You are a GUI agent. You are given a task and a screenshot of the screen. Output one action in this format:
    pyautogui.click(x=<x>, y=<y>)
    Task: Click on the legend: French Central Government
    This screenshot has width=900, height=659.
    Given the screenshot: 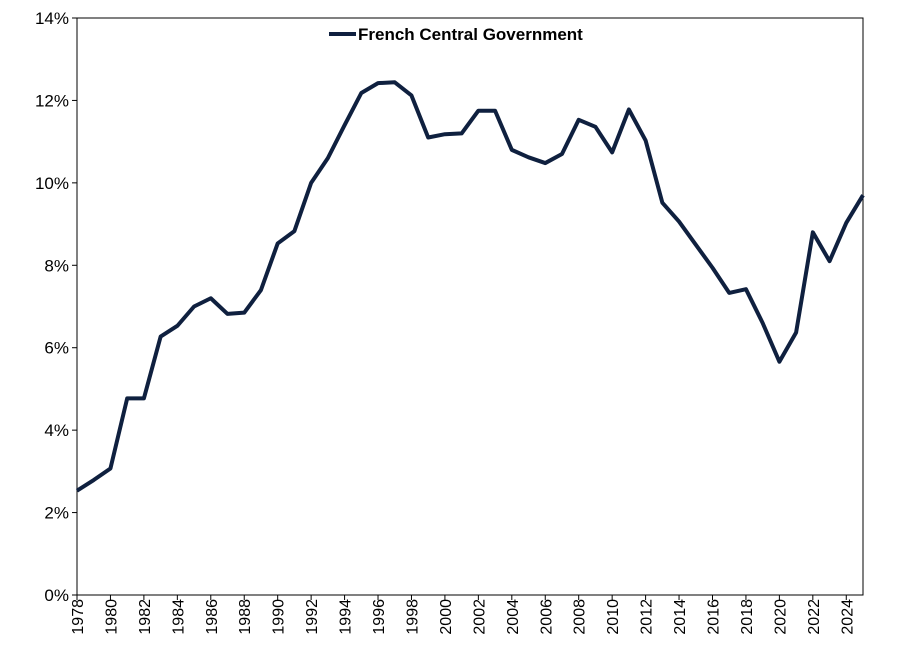 What is the action you would take?
    pyautogui.click(x=456, y=34)
    